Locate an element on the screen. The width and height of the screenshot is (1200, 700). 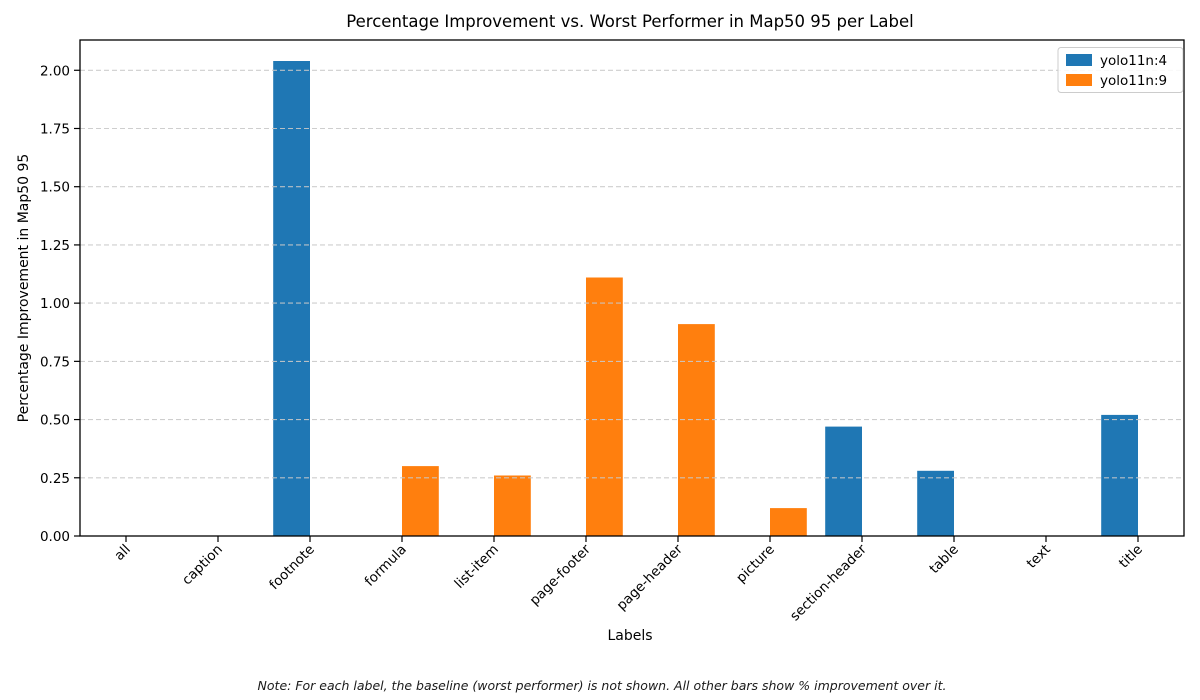
y-tick-label: 1.50 is located at coordinates (55, 188).